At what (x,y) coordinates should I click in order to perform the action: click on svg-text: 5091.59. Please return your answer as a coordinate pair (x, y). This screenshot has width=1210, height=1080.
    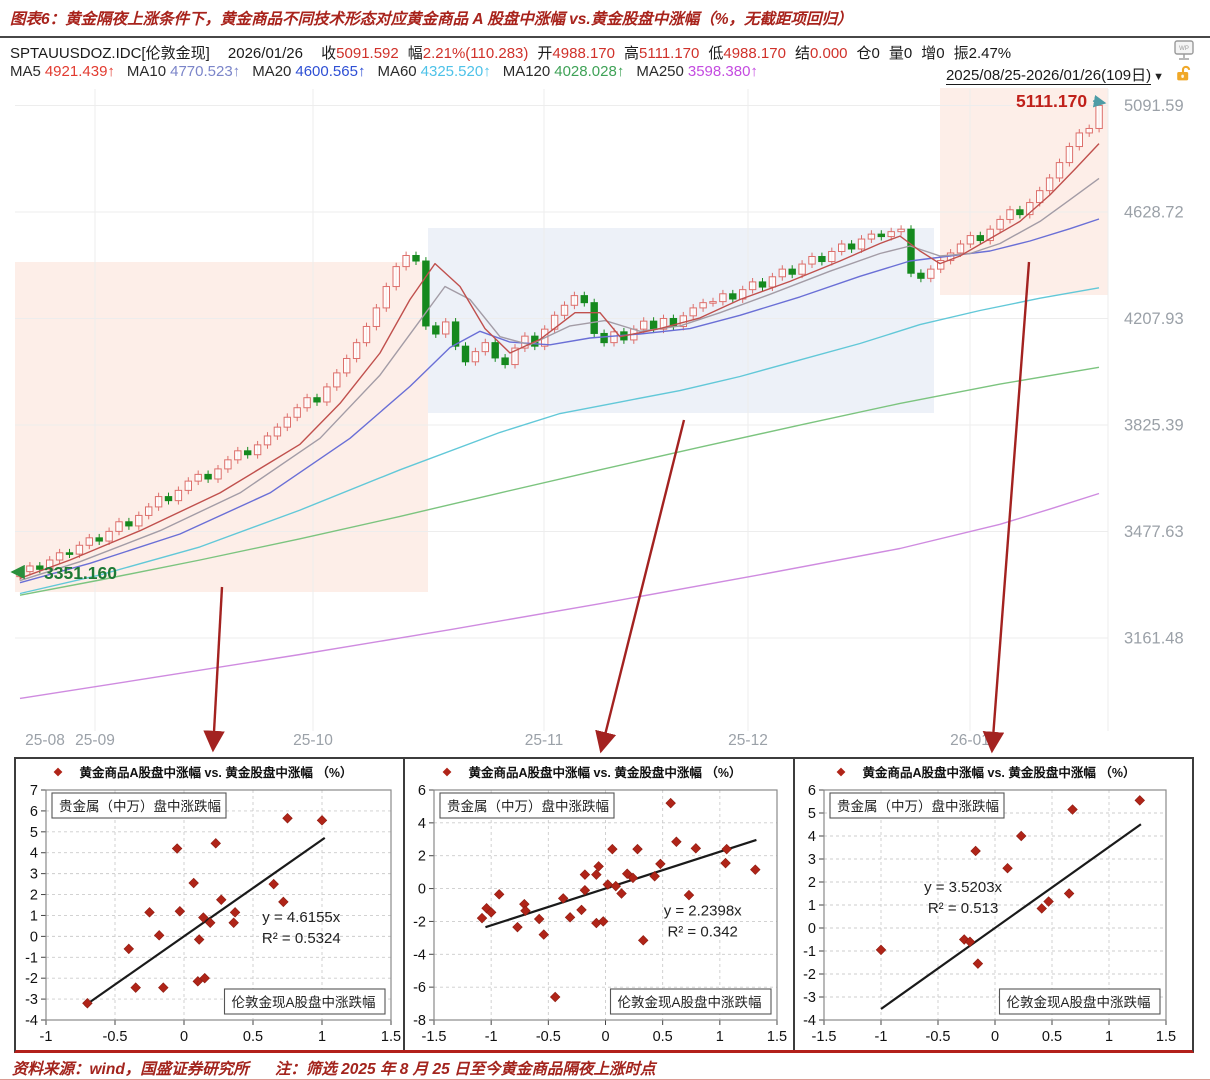
    Looking at the image, I should click on (1154, 106).